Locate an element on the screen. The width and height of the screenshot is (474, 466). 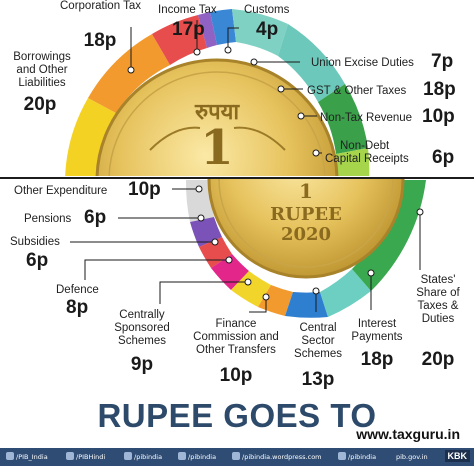
value-gst: 18p is located at coordinates (439, 89).